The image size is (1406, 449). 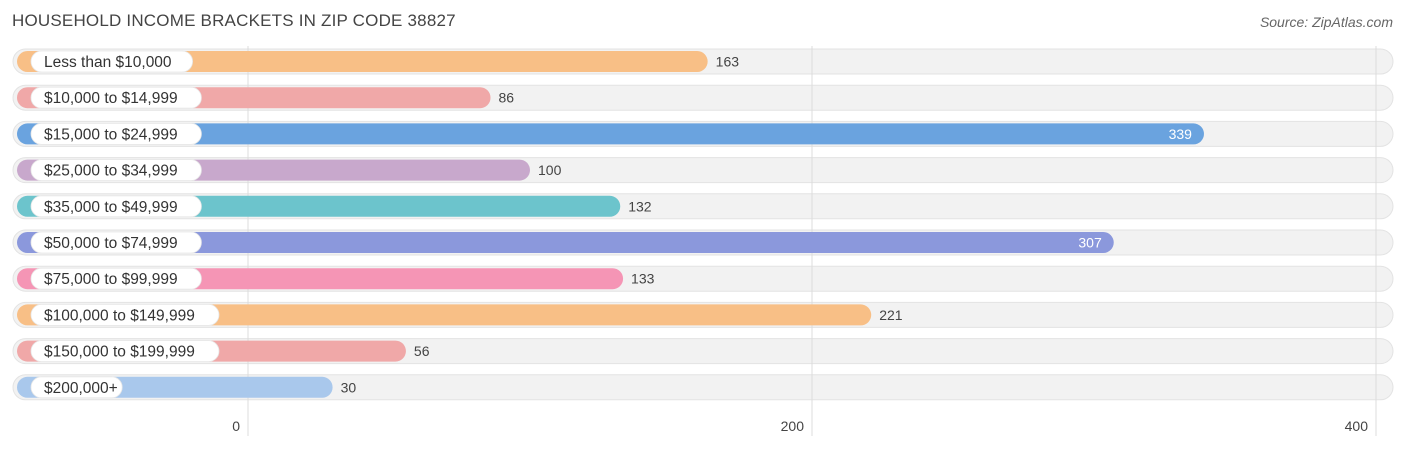 I want to click on value-label: 221, so click(x=891, y=315).